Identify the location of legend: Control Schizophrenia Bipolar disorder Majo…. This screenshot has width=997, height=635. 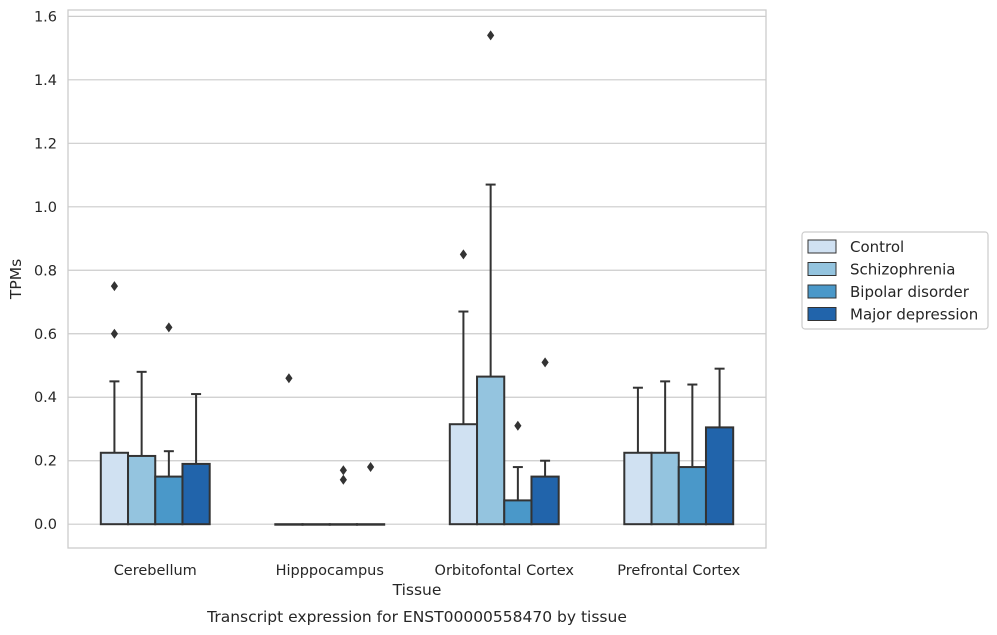
(895, 280).